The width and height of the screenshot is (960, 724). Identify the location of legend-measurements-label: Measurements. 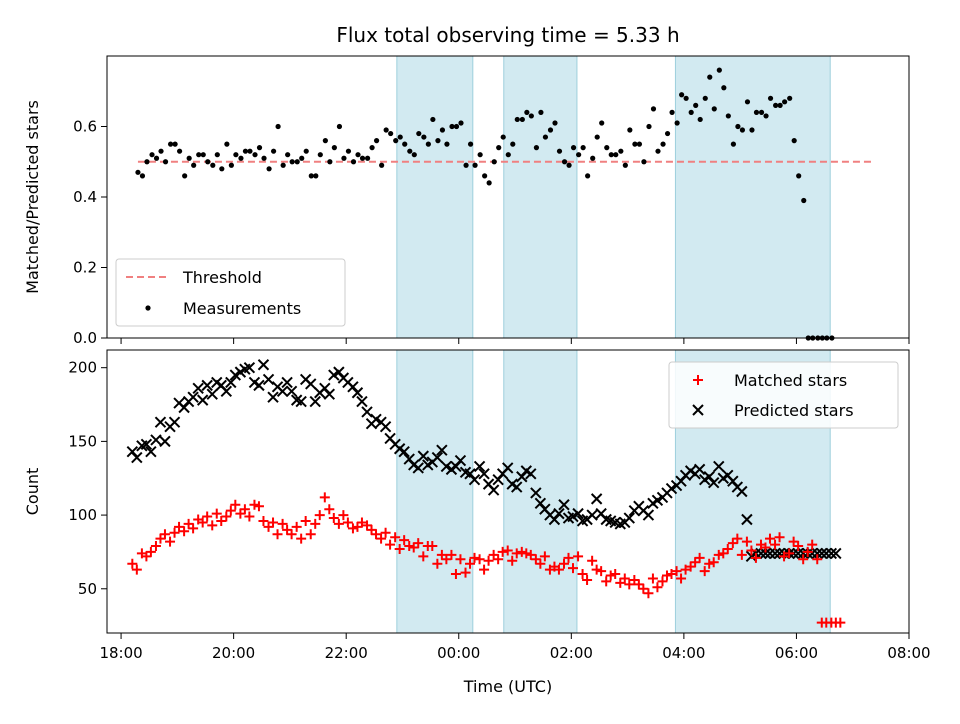
(242, 308).